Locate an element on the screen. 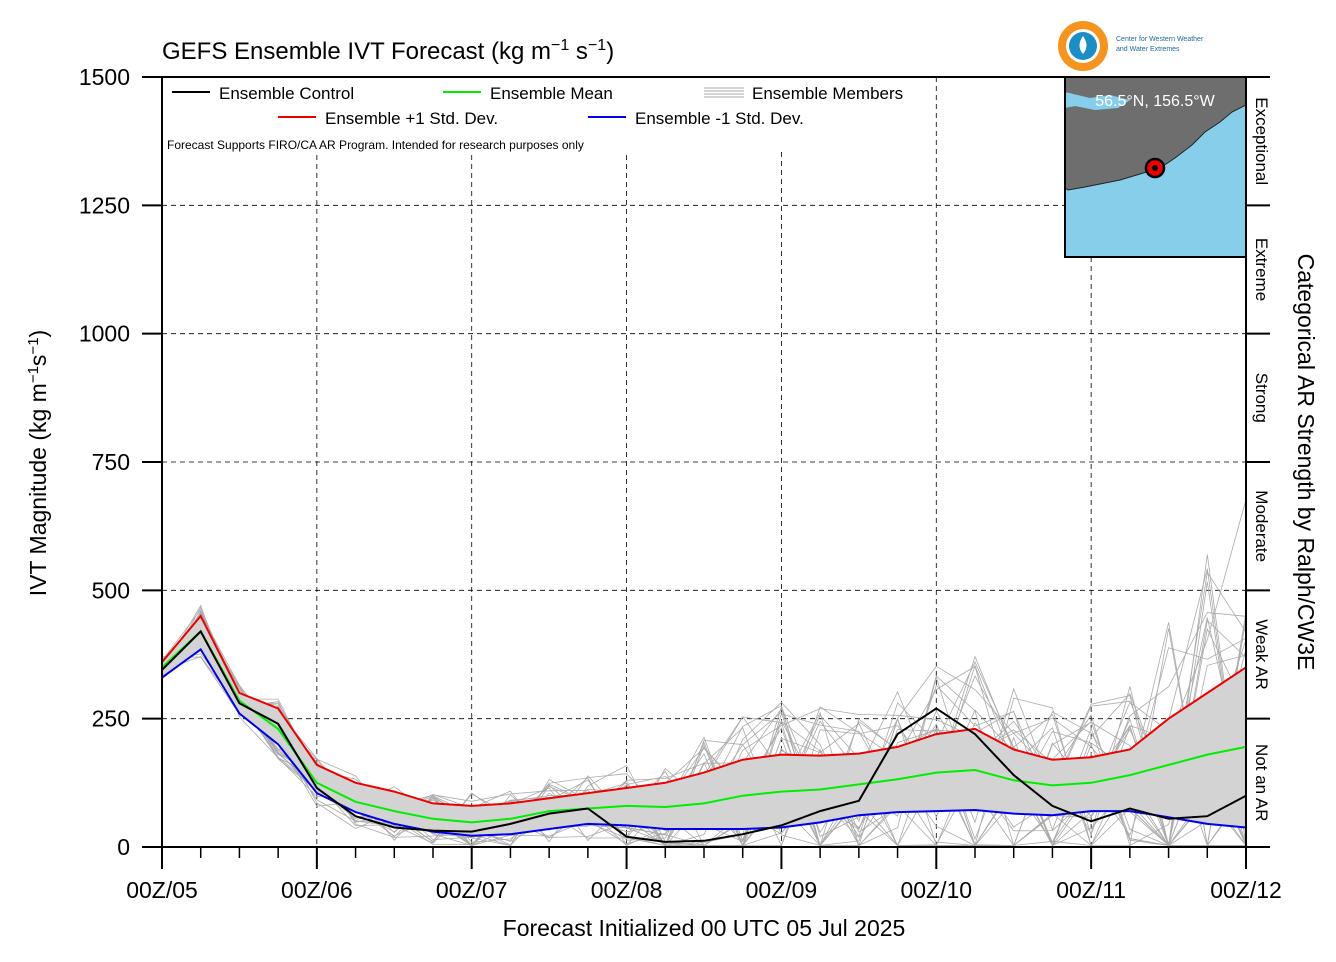 The height and width of the screenshot is (962, 1336). x-tick-label-1: 00Z/06 is located at coordinates (317, 890).